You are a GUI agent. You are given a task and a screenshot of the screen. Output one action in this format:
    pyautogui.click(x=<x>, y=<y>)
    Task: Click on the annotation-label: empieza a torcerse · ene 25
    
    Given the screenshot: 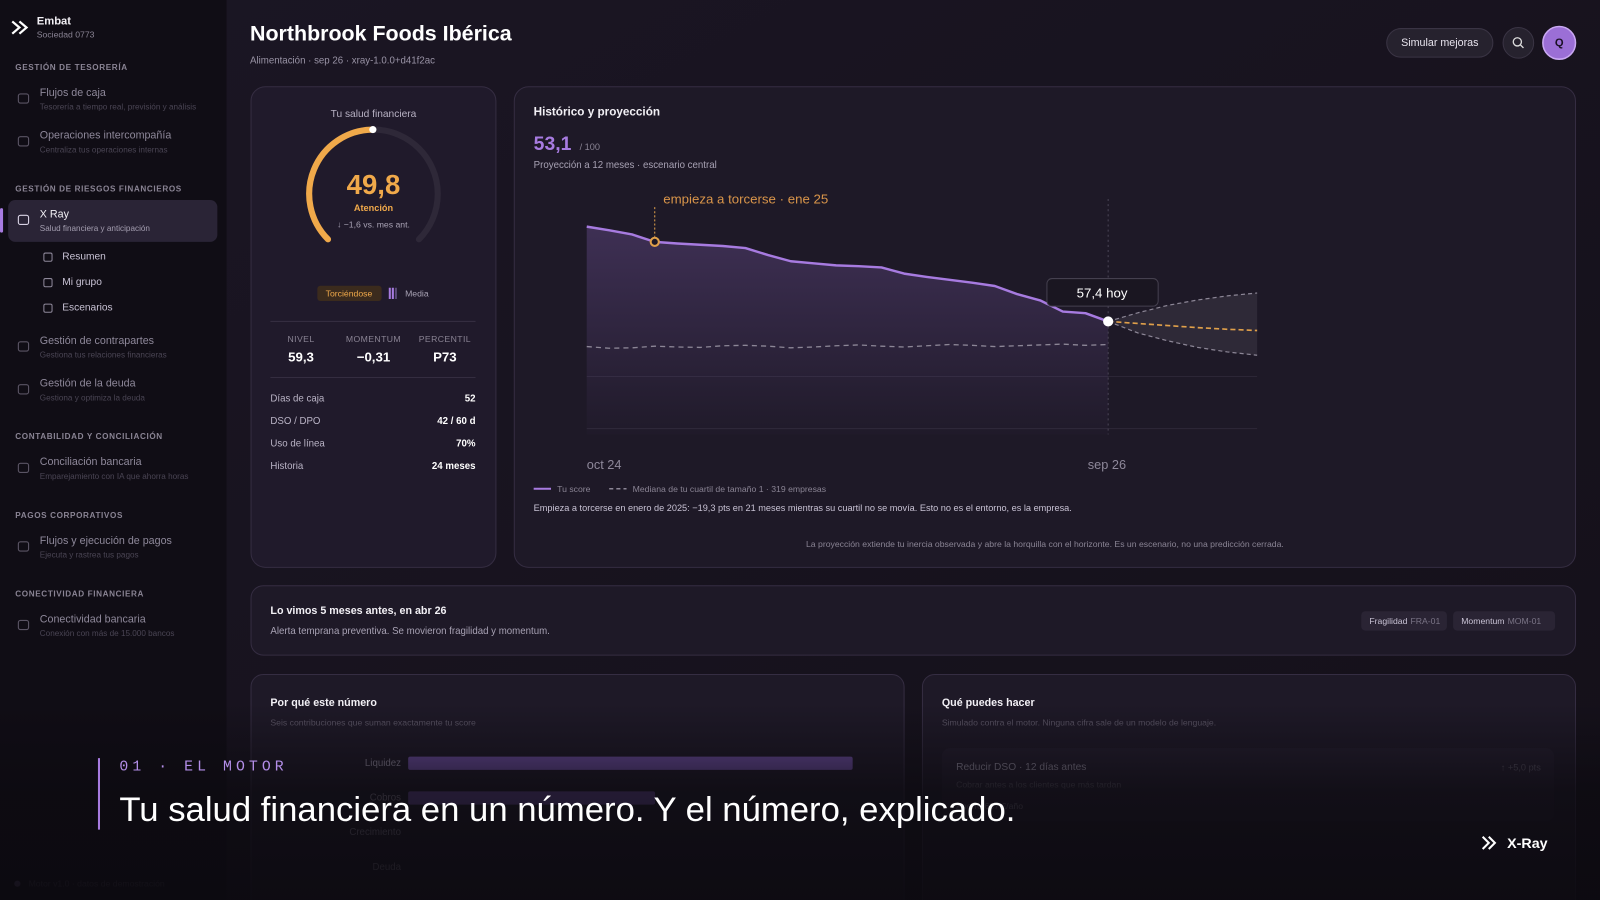 What is the action you would take?
    pyautogui.click(x=745, y=198)
    